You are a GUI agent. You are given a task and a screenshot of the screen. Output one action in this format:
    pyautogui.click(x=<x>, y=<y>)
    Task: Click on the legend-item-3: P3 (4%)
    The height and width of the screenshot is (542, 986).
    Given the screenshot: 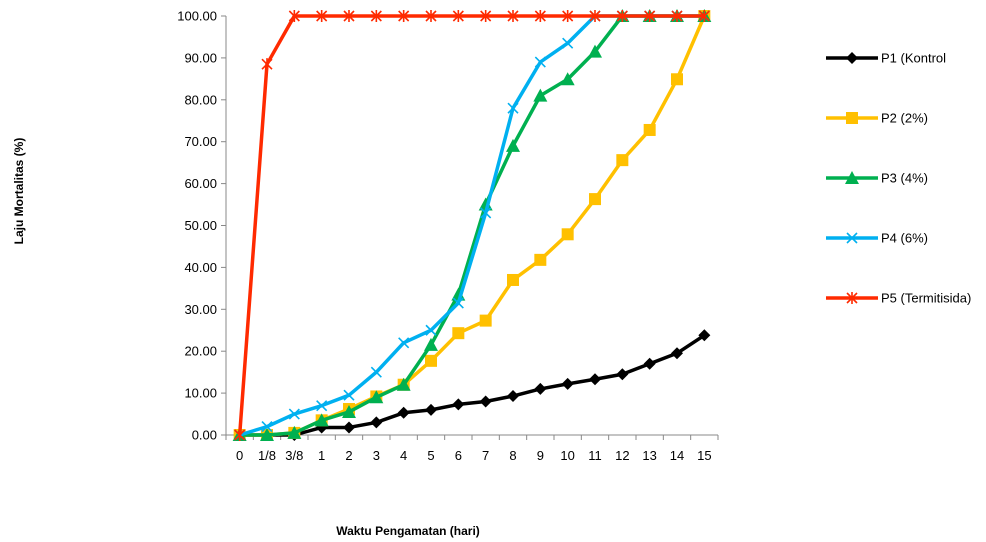 What is the action you would take?
    pyautogui.click(x=877, y=178)
    